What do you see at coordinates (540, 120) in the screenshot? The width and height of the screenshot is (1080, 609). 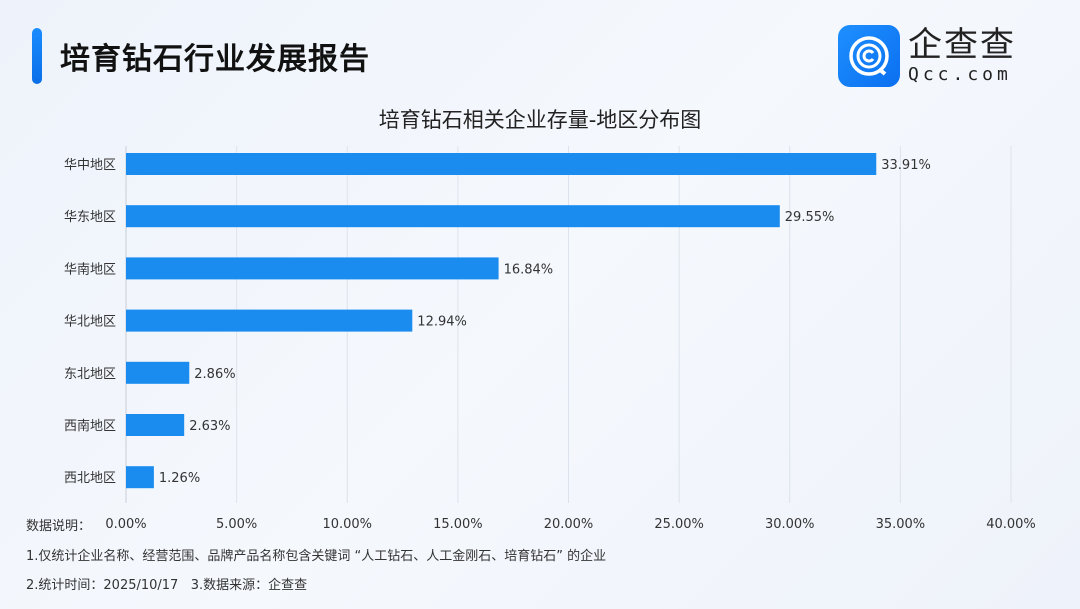 I see `chart-title: 培育钻石相关企业存量-地区分布图` at bounding box center [540, 120].